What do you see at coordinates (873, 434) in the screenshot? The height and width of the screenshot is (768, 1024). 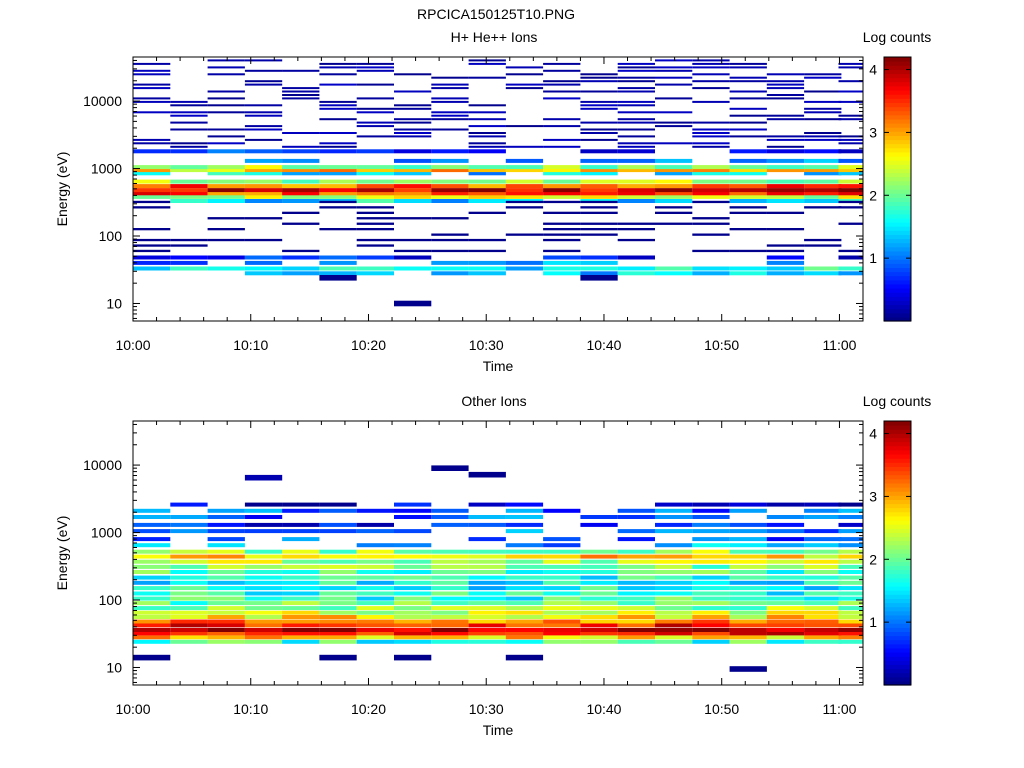 I see `colorbar-tick-label: 4` at bounding box center [873, 434].